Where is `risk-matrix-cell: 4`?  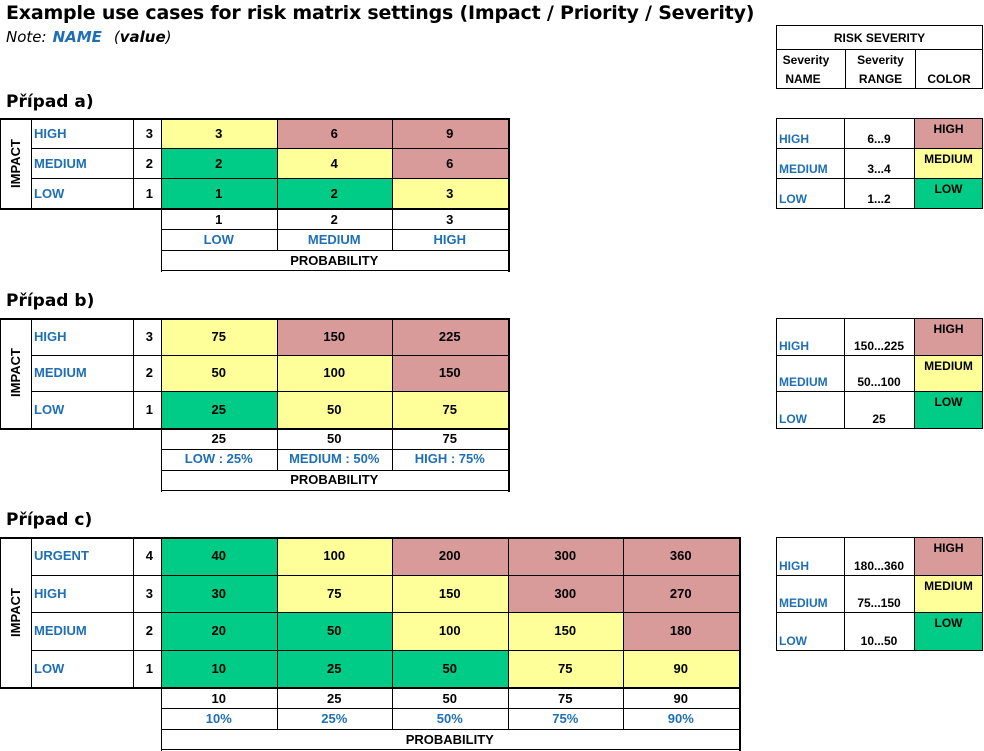 risk-matrix-cell: 4 is located at coordinates (334, 163).